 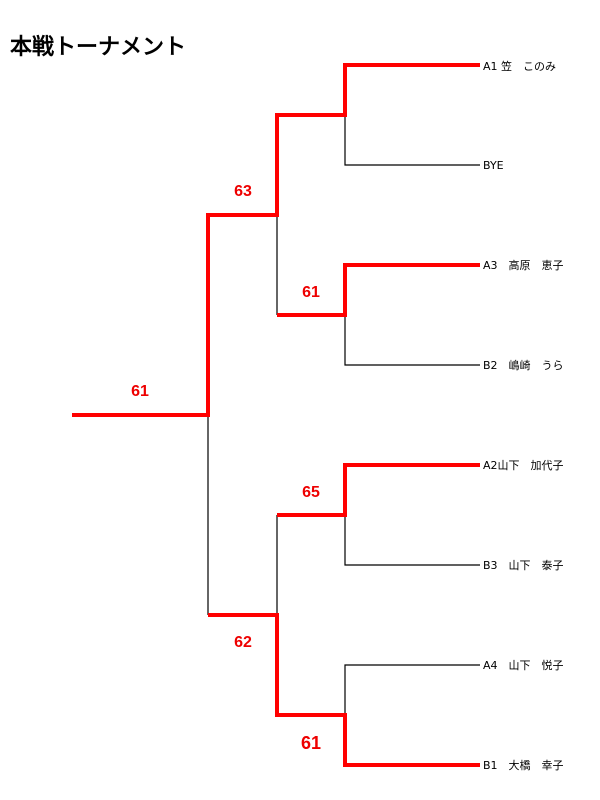 What do you see at coordinates (523, 465) in the screenshot?
I see `player-name: A2山下 加代子` at bounding box center [523, 465].